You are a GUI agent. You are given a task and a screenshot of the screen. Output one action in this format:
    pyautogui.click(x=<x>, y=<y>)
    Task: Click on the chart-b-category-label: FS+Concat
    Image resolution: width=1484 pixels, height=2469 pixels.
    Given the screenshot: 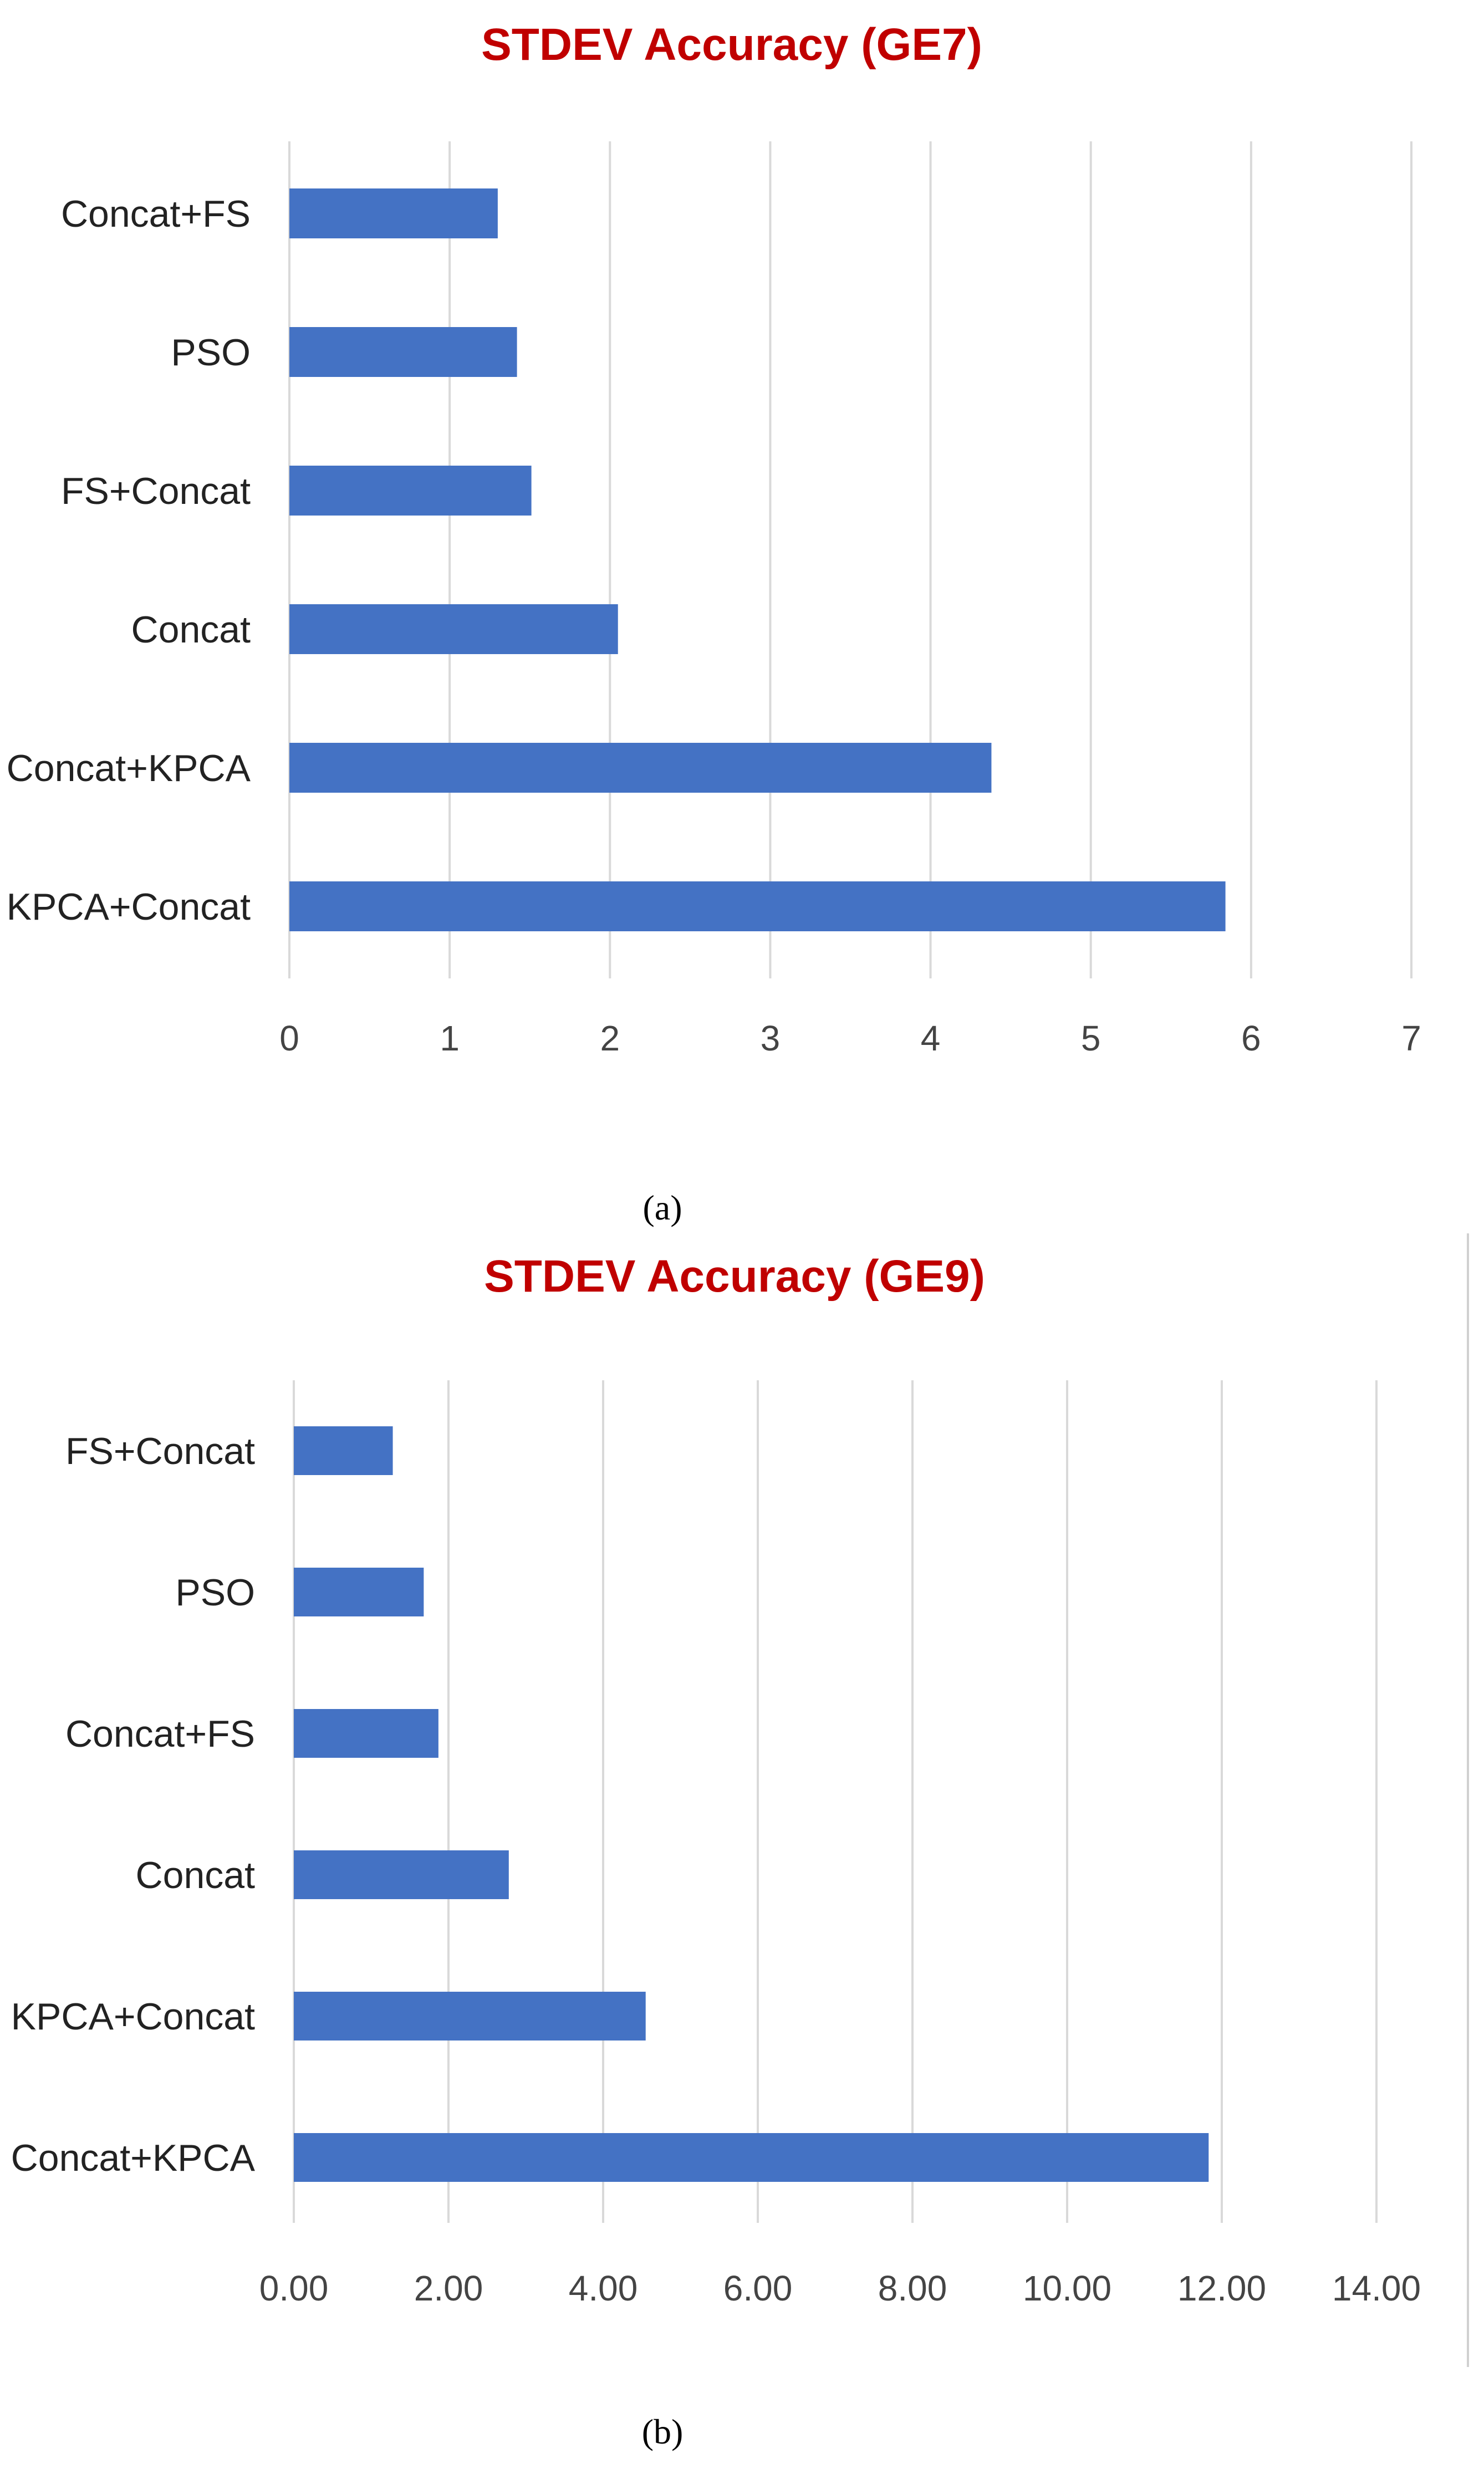 What is the action you would take?
    pyautogui.click(x=160, y=1451)
    